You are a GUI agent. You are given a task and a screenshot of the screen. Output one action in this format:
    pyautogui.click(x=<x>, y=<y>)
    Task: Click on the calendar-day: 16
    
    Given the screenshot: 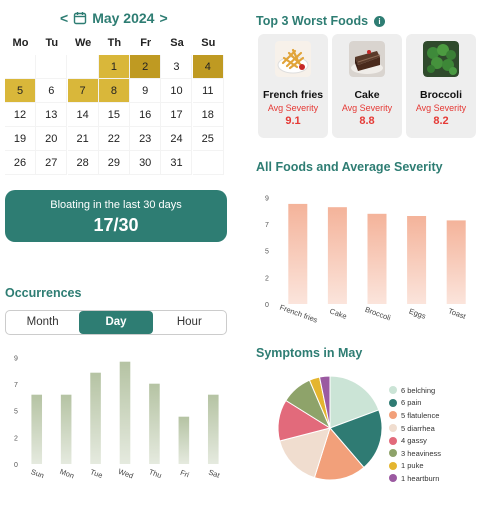 What is the action you would take?
    pyautogui.click(x=146, y=115)
    